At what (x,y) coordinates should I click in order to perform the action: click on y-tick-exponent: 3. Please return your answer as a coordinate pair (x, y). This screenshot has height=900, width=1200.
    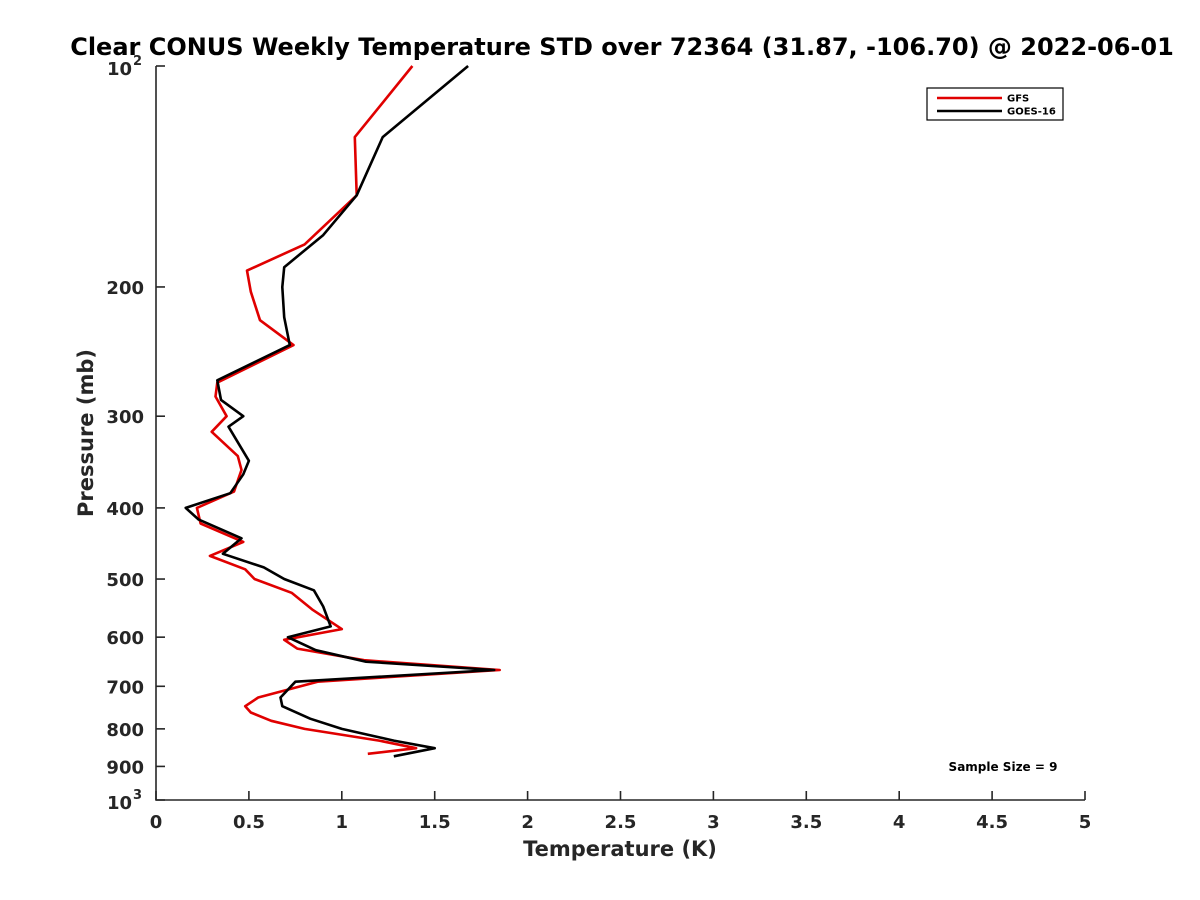
    Looking at the image, I should click on (137, 795).